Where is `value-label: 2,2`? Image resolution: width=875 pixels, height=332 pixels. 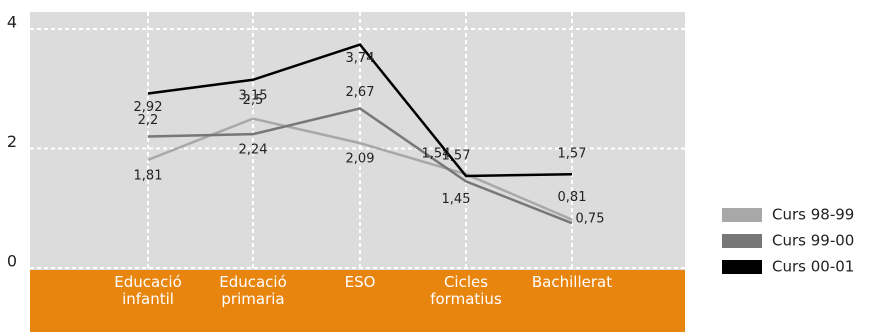 value-label: 2,2 is located at coordinates (148, 120).